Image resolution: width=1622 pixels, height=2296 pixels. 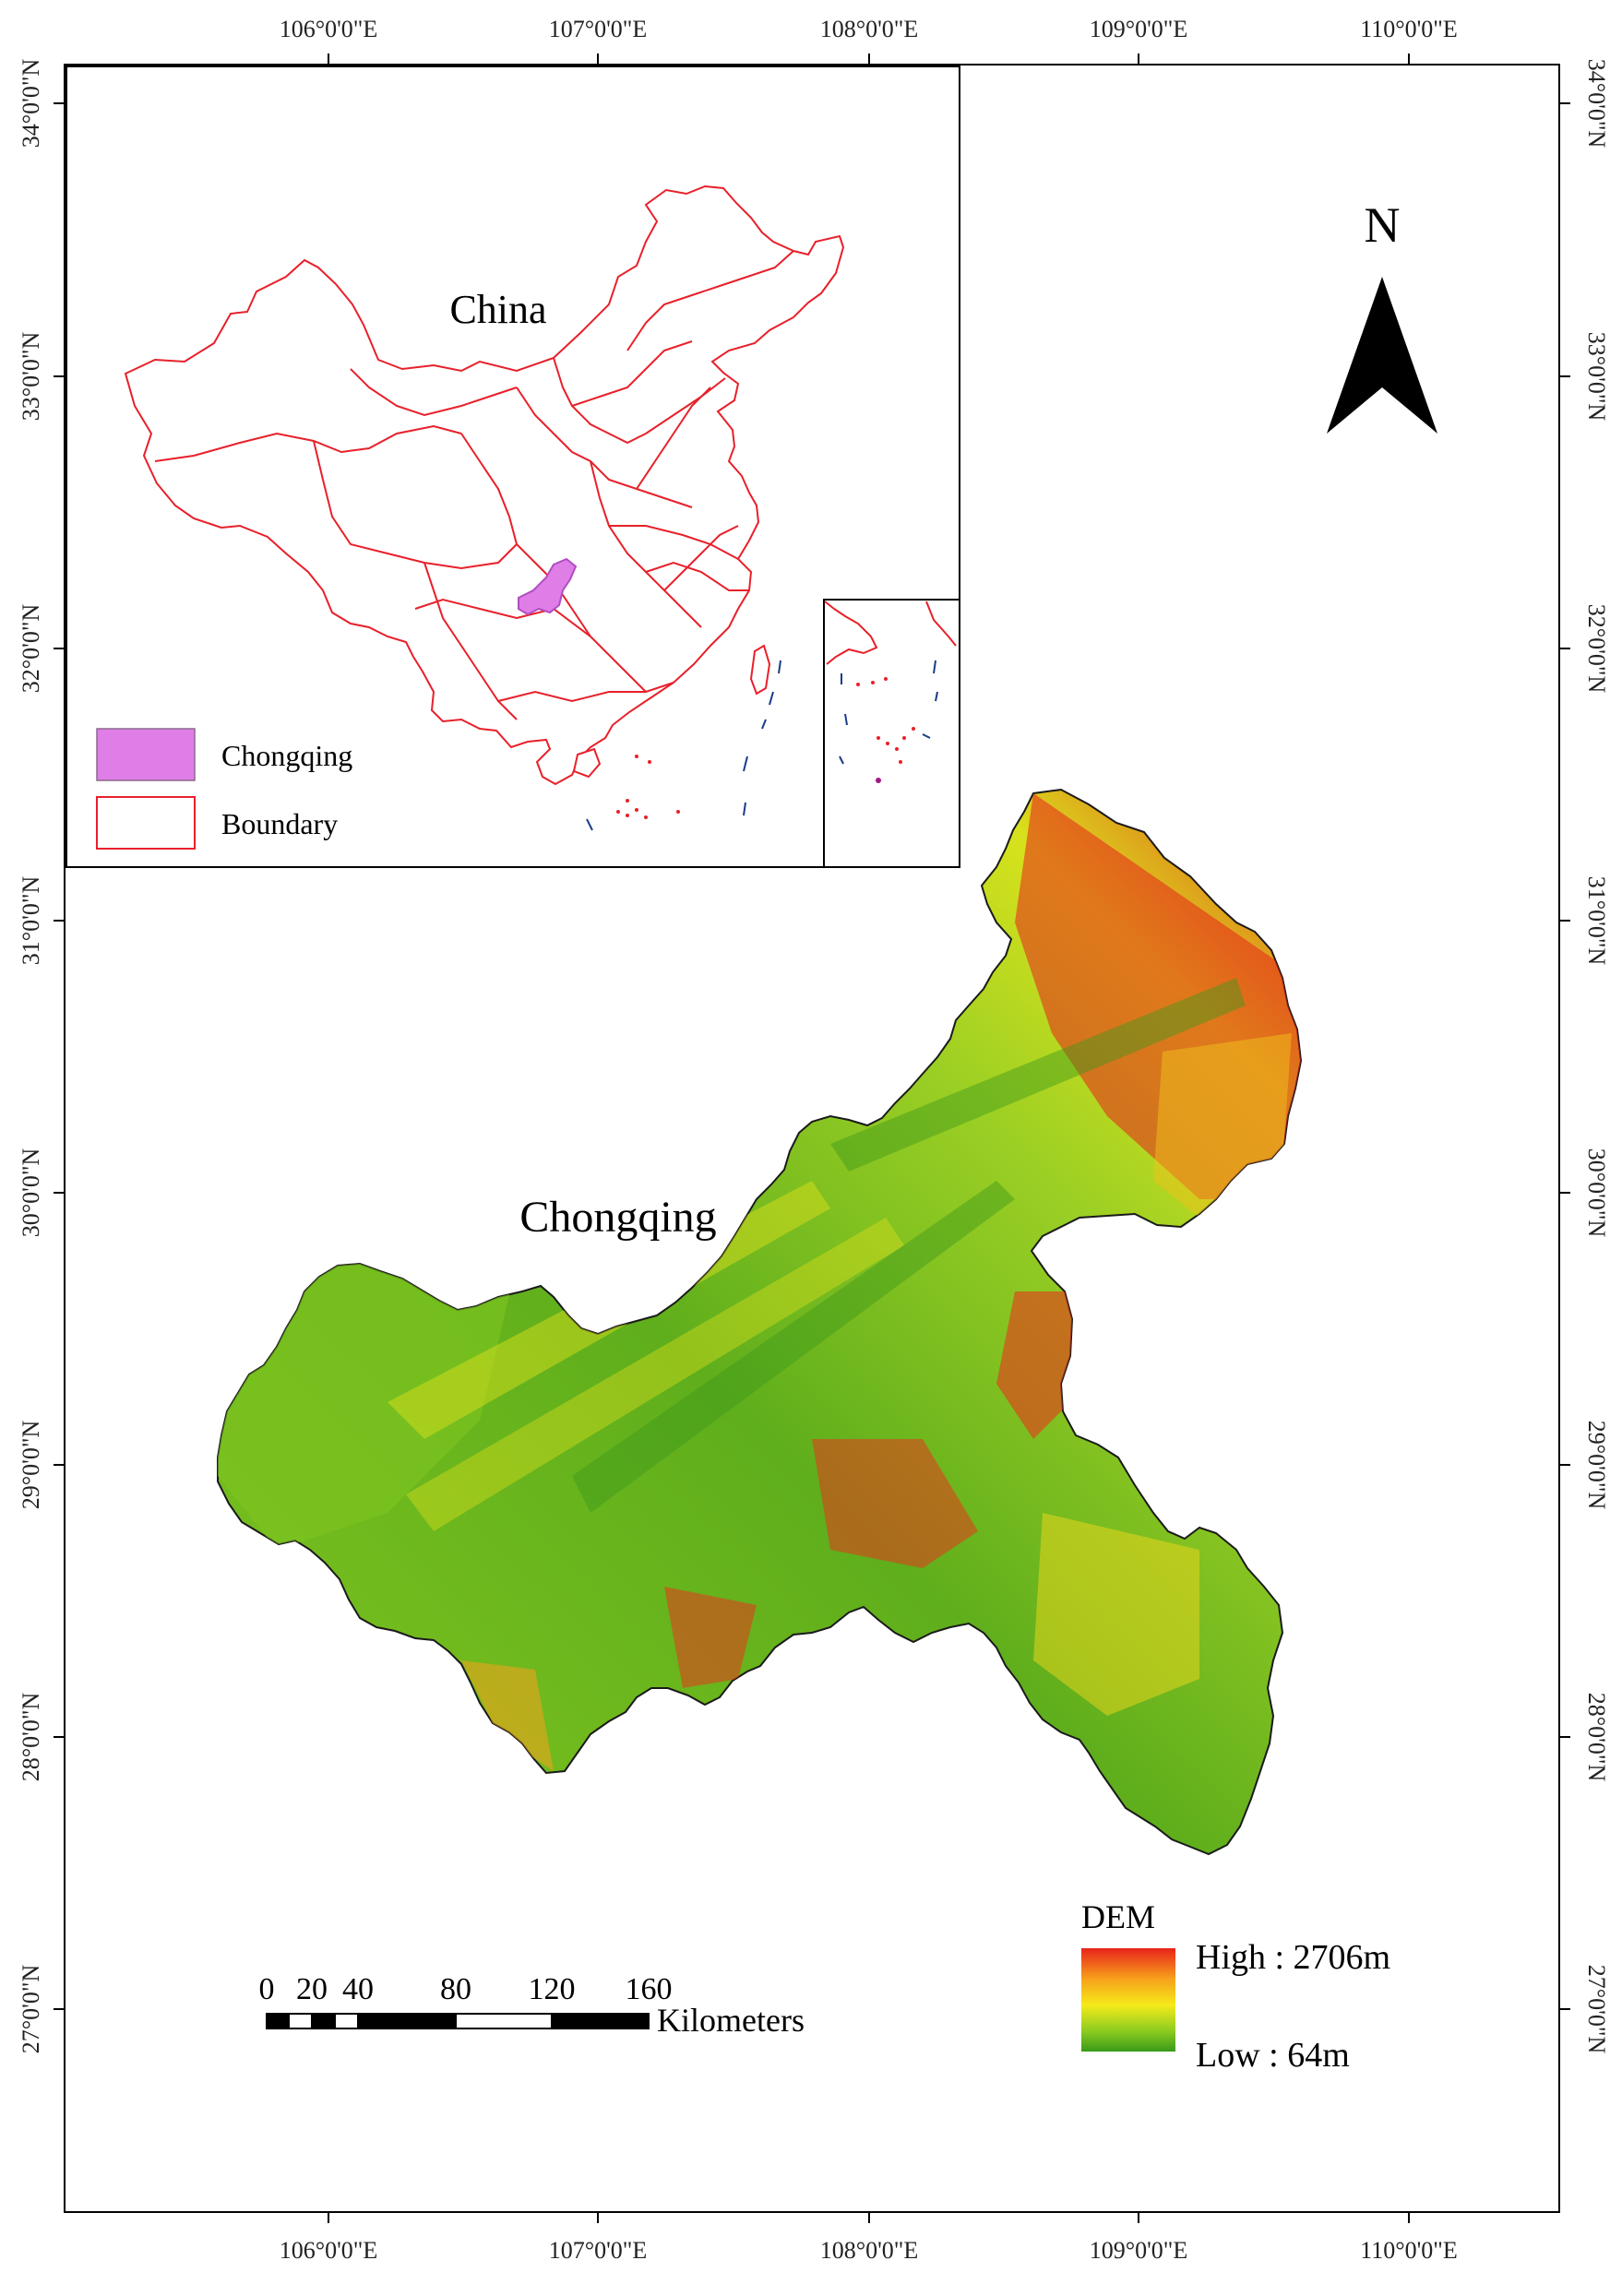 What do you see at coordinates (1382, 355) in the screenshot?
I see `north-arrow-icon` at bounding box center [1382, 355].